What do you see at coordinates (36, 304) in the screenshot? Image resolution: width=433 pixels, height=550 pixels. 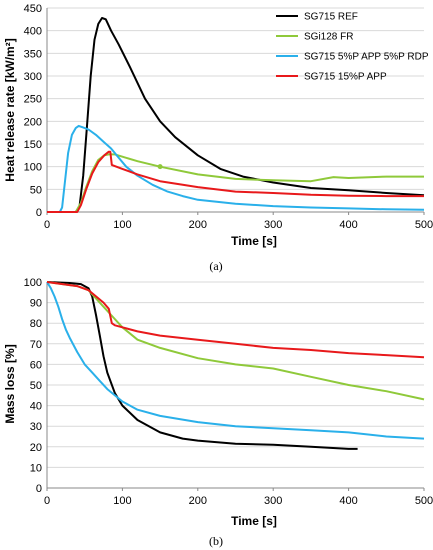 I see `y-tick-label: 90` at bounding box center [36, 304].